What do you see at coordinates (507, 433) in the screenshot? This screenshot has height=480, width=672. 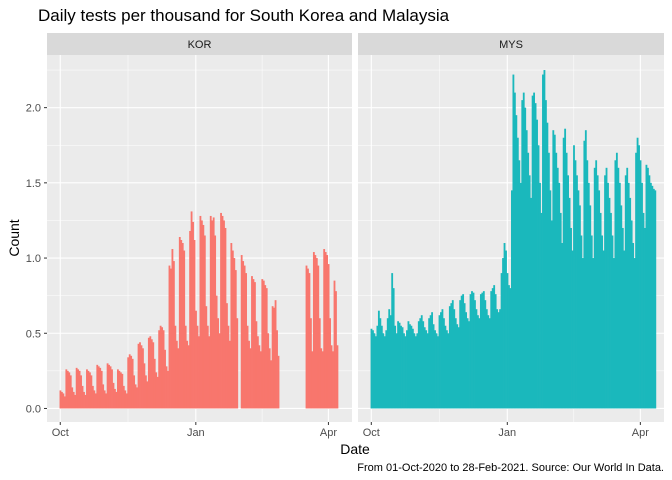 I see `x-tick-label: Jan` at bounding box center [507, 433].